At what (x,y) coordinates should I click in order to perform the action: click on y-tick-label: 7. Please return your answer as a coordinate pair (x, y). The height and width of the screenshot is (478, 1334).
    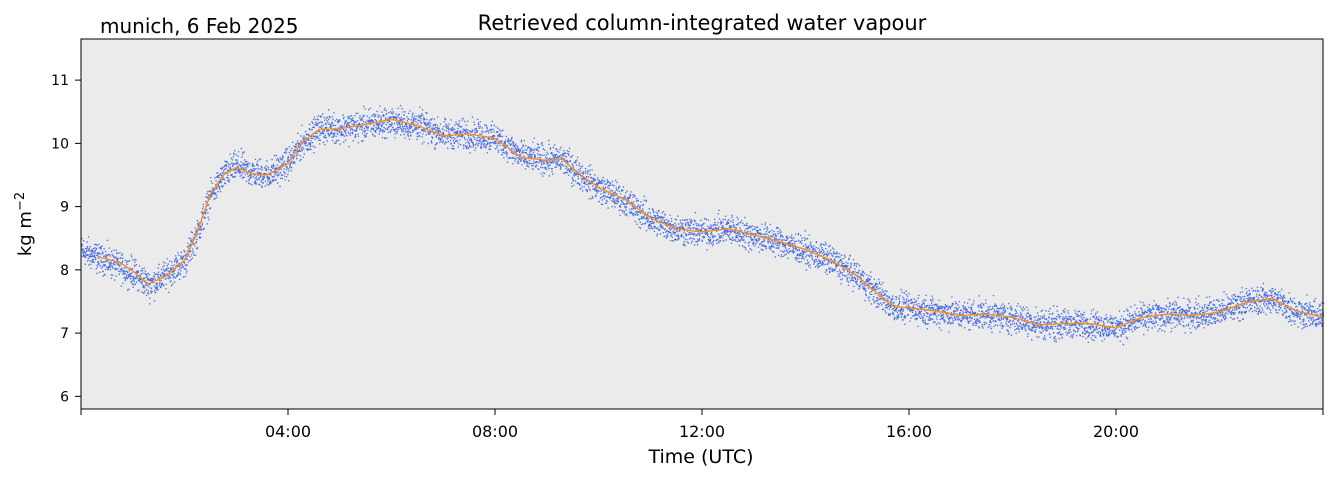
    Looking at the image, I should click on (64, 334).